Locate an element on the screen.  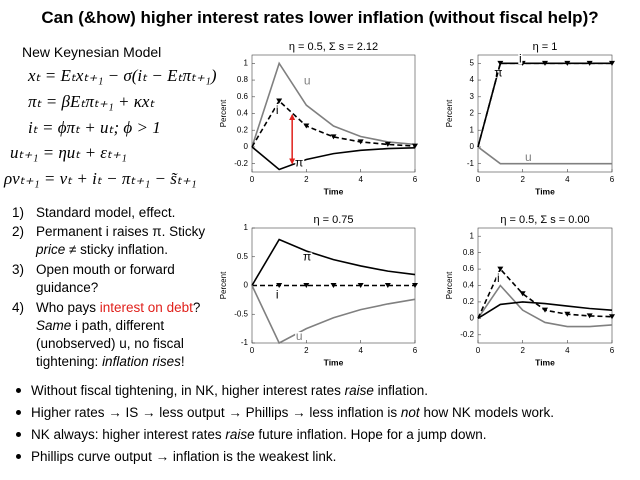
note-text: Permanent i raises π. Sticky is located at coordinates (121, 231).